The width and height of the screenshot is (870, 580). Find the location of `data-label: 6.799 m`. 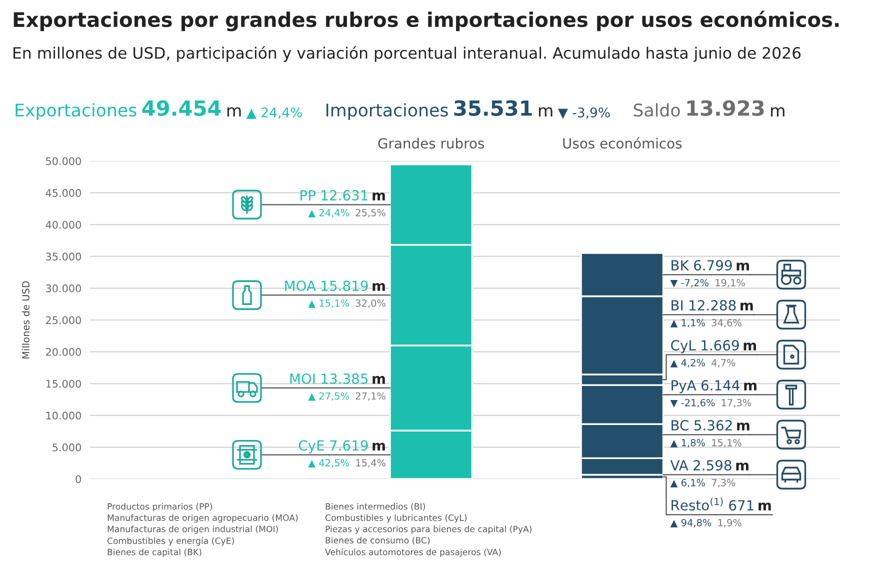

data-label: 6.799 m is located at coordinates (721, 265).